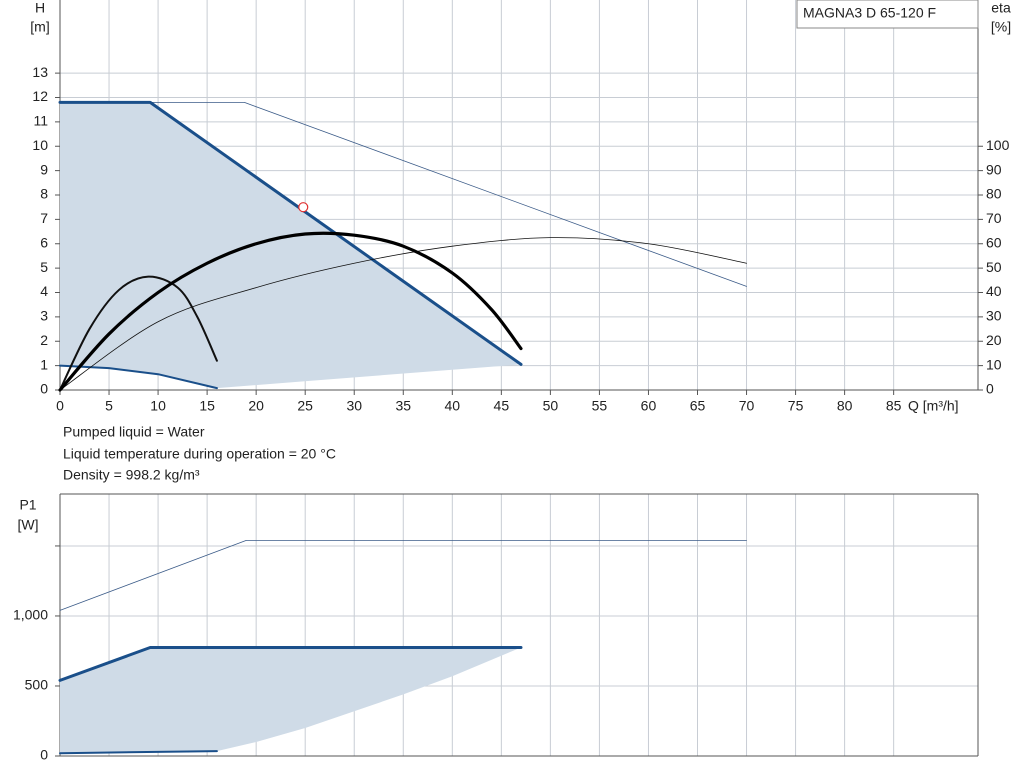 The width and height of the screenshot is (1024, 781). Describe the element at coordinates (40, 72) in the screenshot. I see `y-tick-label: 13` at that location.